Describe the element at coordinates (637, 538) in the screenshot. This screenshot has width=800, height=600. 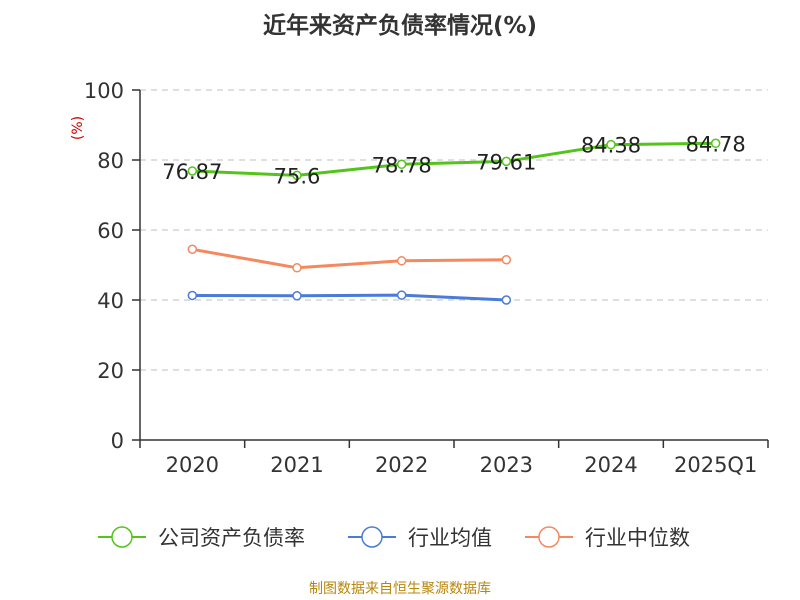
I see `legend-label: 行业中位数` at that location.